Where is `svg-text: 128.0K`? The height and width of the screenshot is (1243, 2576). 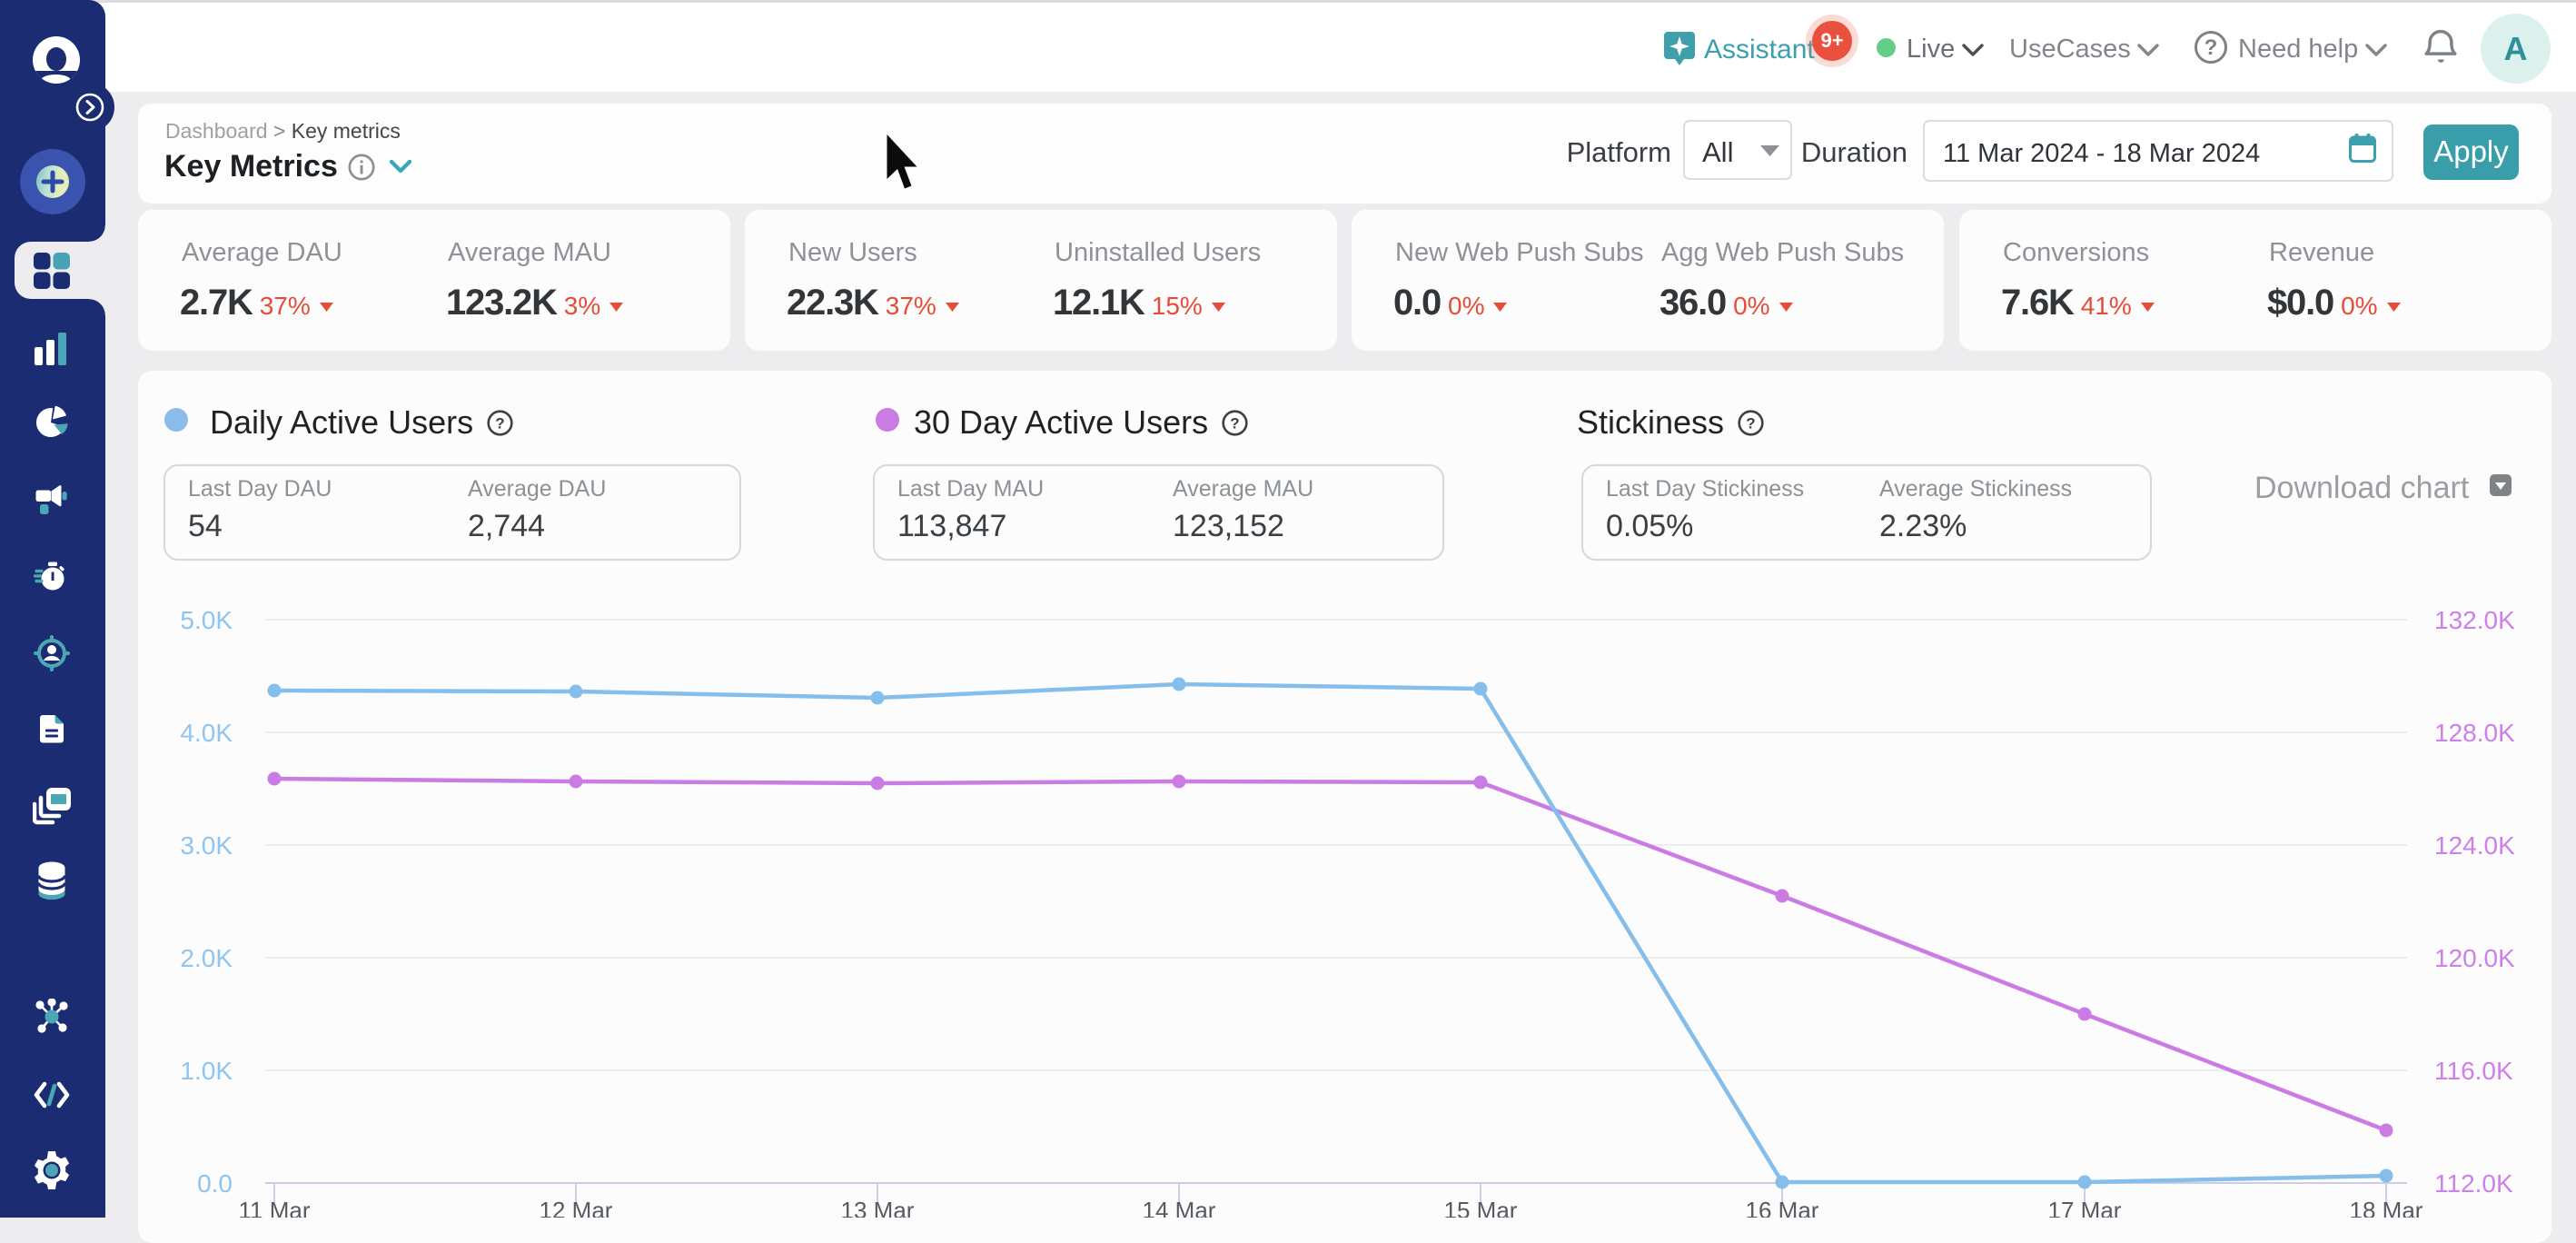
svg-text: 128.0K is located at coordinates (2474, 733).